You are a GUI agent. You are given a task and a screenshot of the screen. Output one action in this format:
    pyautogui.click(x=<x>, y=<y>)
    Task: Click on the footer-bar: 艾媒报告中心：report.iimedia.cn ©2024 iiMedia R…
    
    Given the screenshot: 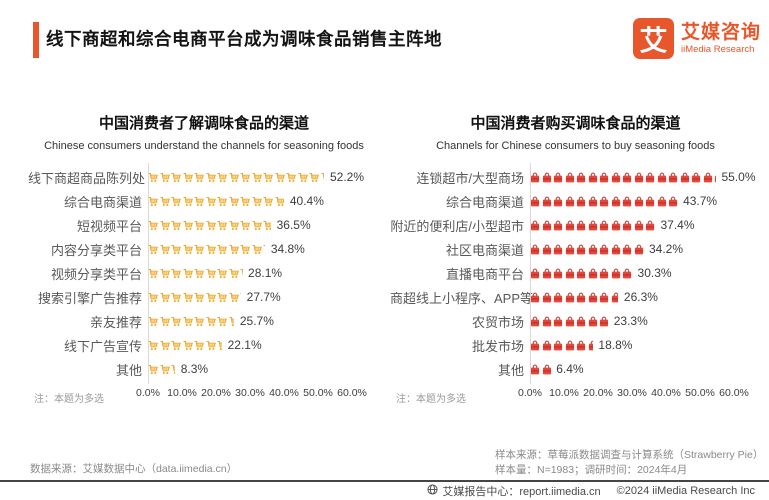 What is the action you would take?
    pyautogui.click(x=384, y=490)
    